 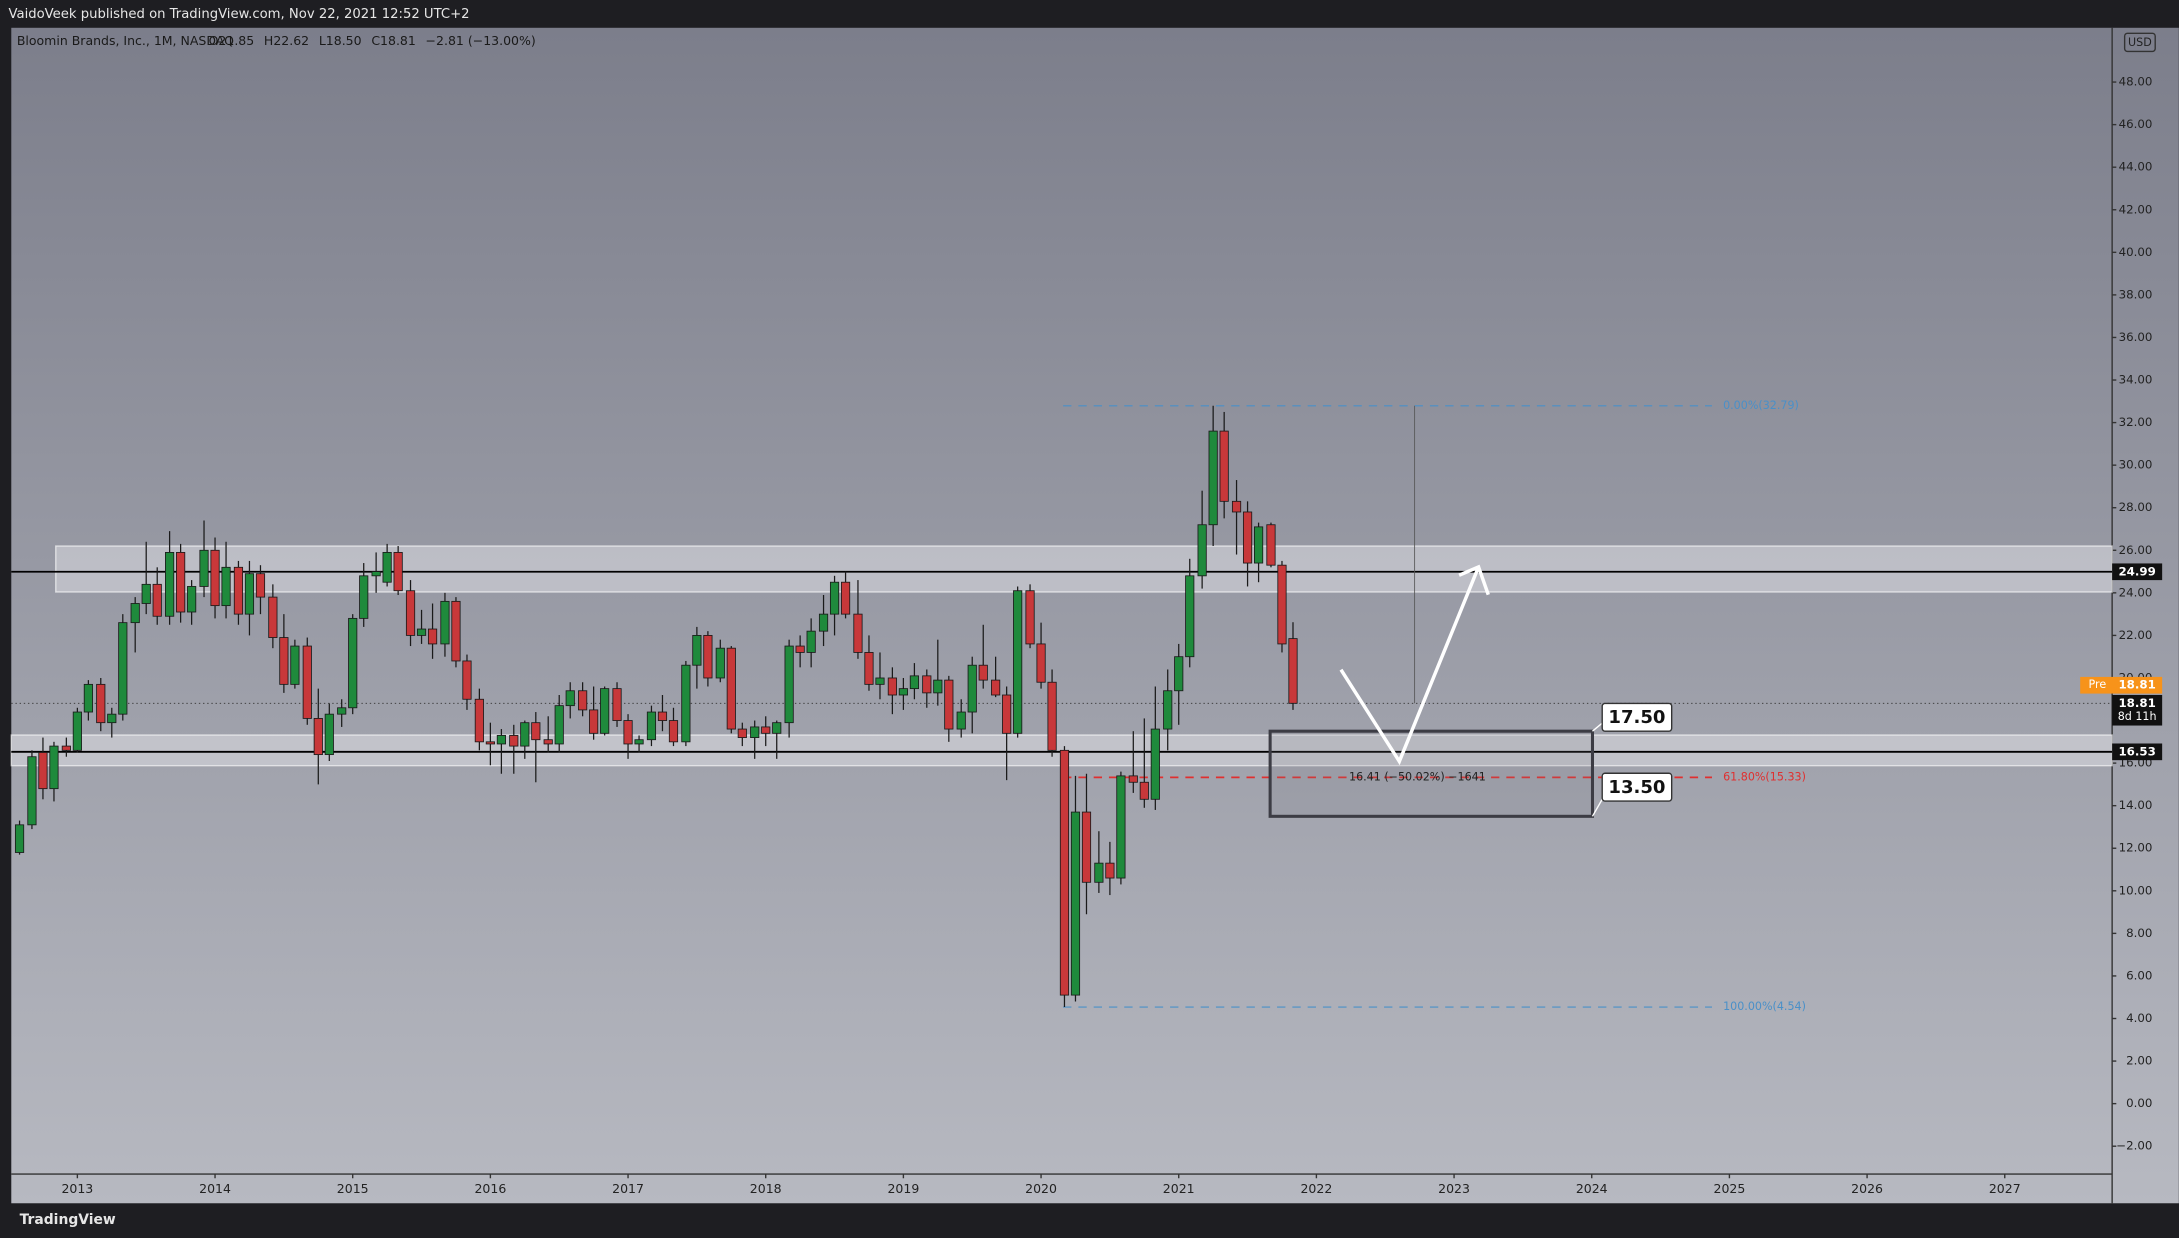 What do you see at coordinates (215, 1188) in the screenshot?
I see `x-tick-label: 2014` at bounding box center [215, 1188].